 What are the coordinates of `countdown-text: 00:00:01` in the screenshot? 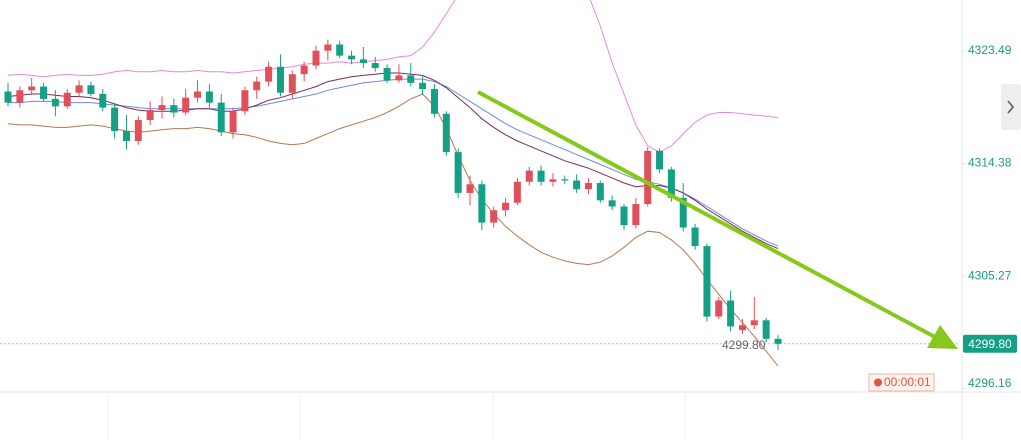 It's located at (907, 382).